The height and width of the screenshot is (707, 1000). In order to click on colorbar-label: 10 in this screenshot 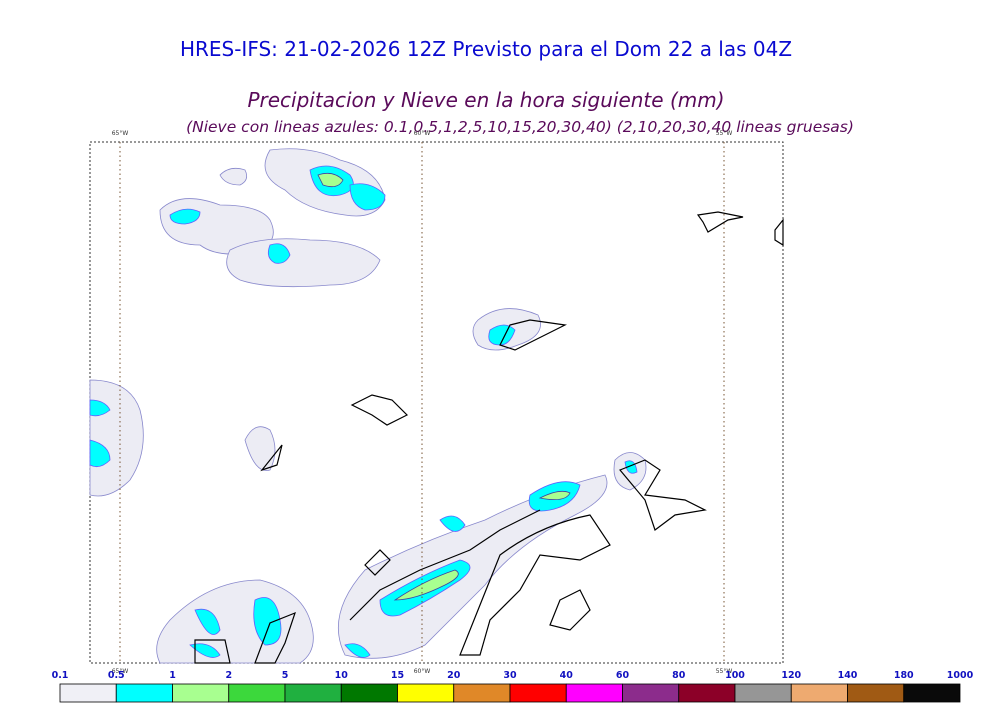, I will do `click(342, 675)`.